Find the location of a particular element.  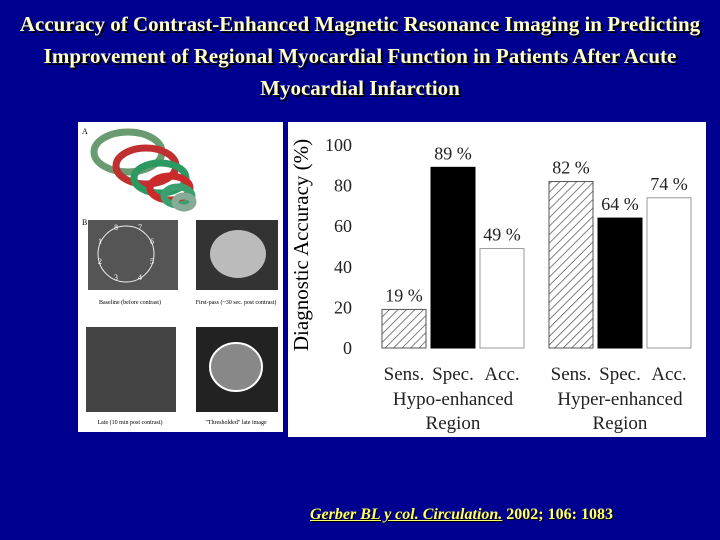

caption: "Thresholded" late image is located at coordinates (236, 423).